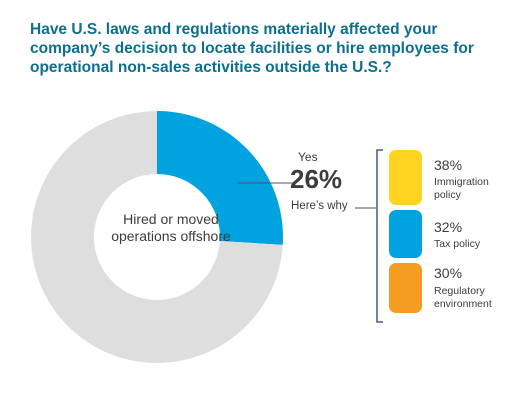 The width and height of the screenshot is (531, 400). I want to click on reason-label-tax-policy: Tax policy, so click(457, 244).